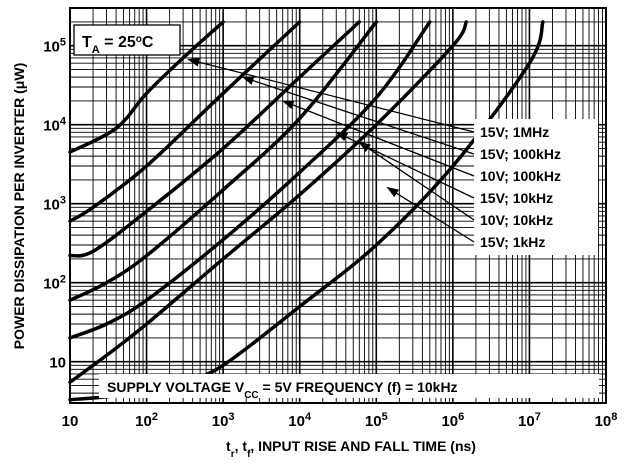 Image resolution: width=633 pixels, height=463 pixels. Describe the element at coordinates (452, 420) in the screenshot. I see `x-tick-label: 10⁶` at that location.